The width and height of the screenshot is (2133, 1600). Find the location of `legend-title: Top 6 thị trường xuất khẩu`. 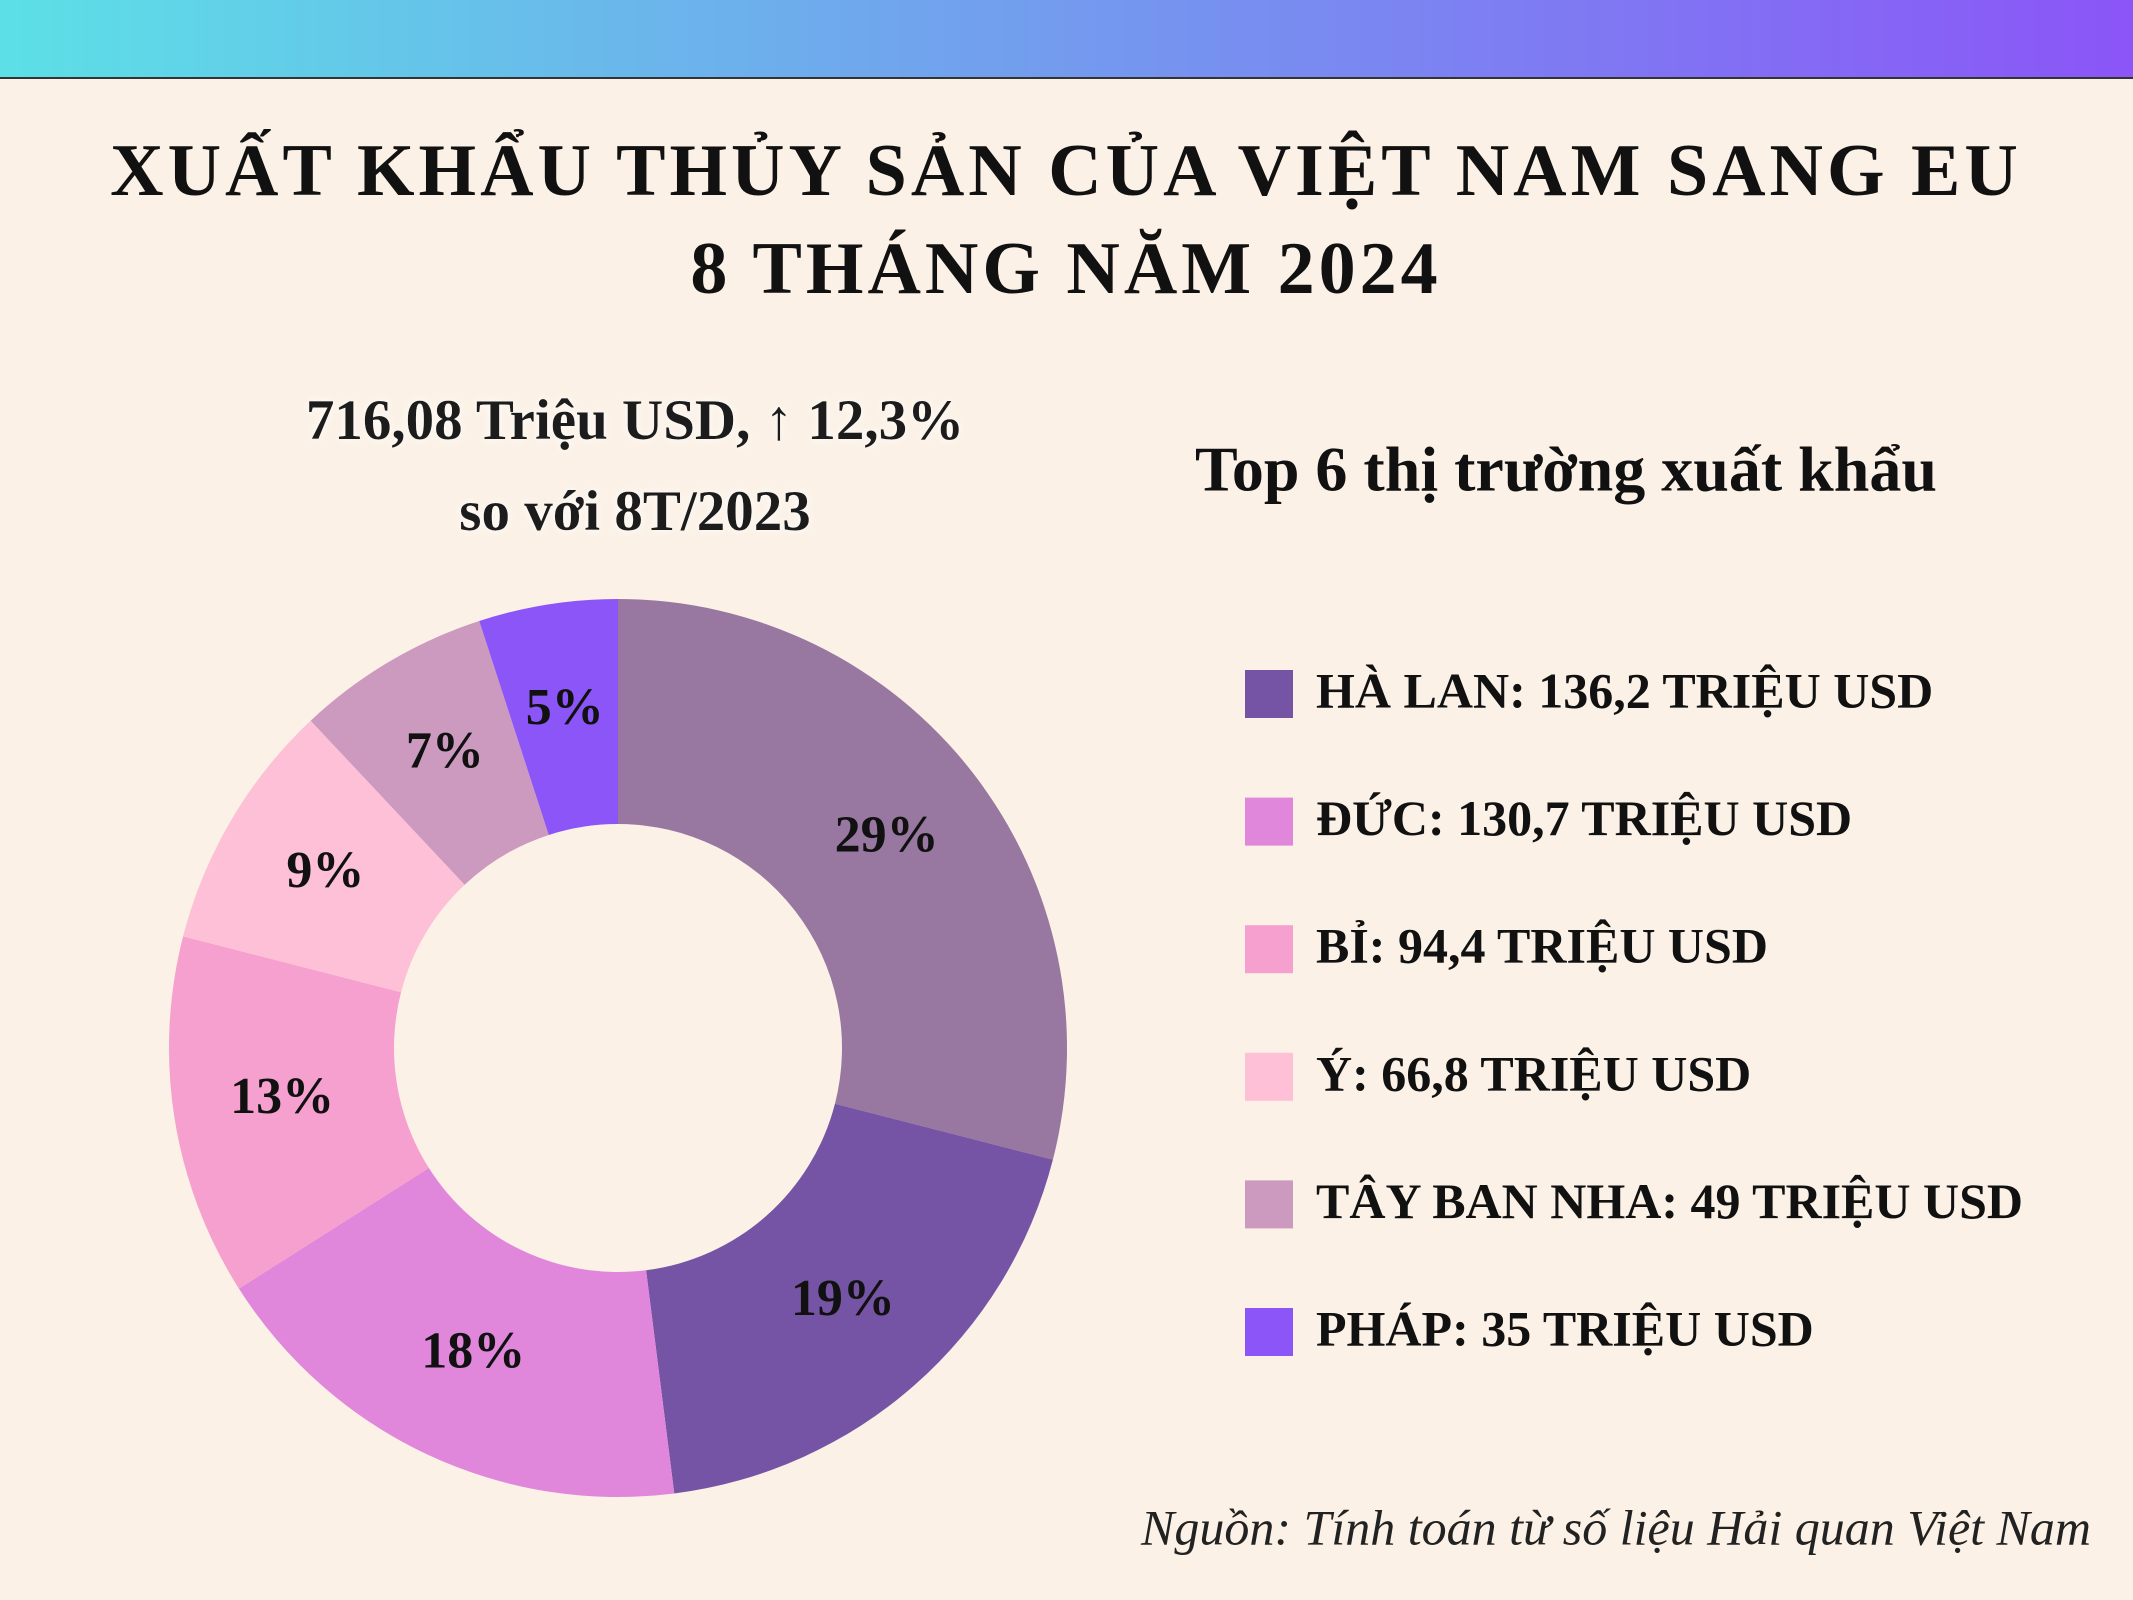

legend-title: Top 6 thị trường xuất khẩu is located at coordinates (1566, 469).